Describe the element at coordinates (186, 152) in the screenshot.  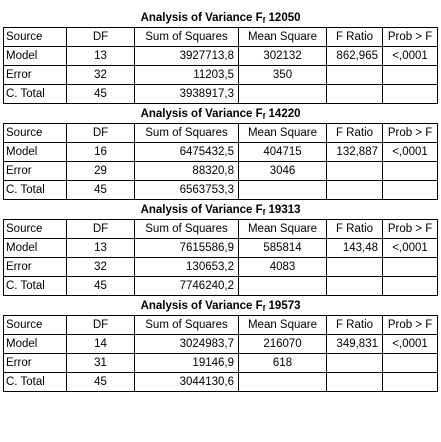
I see `cell-sum-of-squares: 6475432,5` at that location.